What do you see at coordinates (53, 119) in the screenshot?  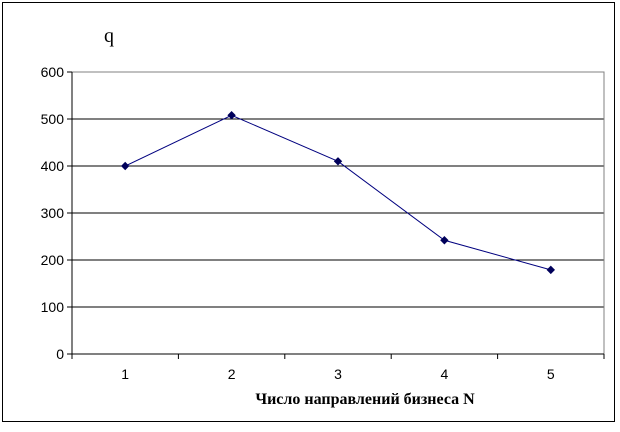 I see `y-tick-label: 500` at bounding box center [53, 119].